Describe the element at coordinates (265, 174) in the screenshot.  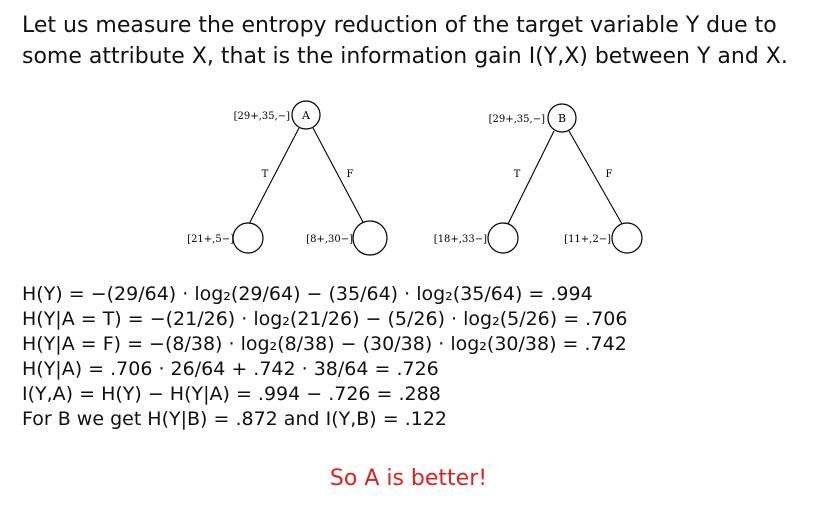
I see `tree-a-branch-t: T` at that location.